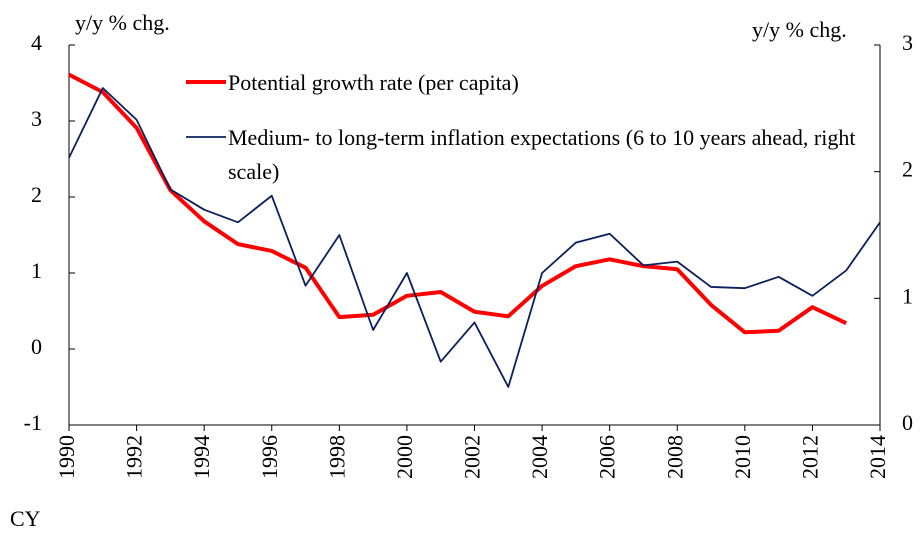  I want to click on y-axis-label: y/y % chg., so click(122, 22).